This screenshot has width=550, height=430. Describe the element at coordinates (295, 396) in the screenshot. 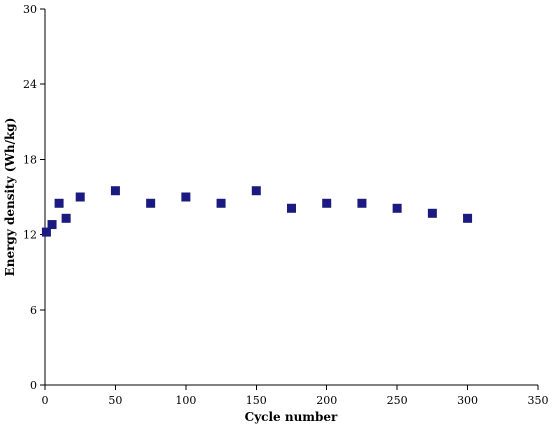

I see `x-ticks: 0 50 100 150 200 250 300 350` at that location.